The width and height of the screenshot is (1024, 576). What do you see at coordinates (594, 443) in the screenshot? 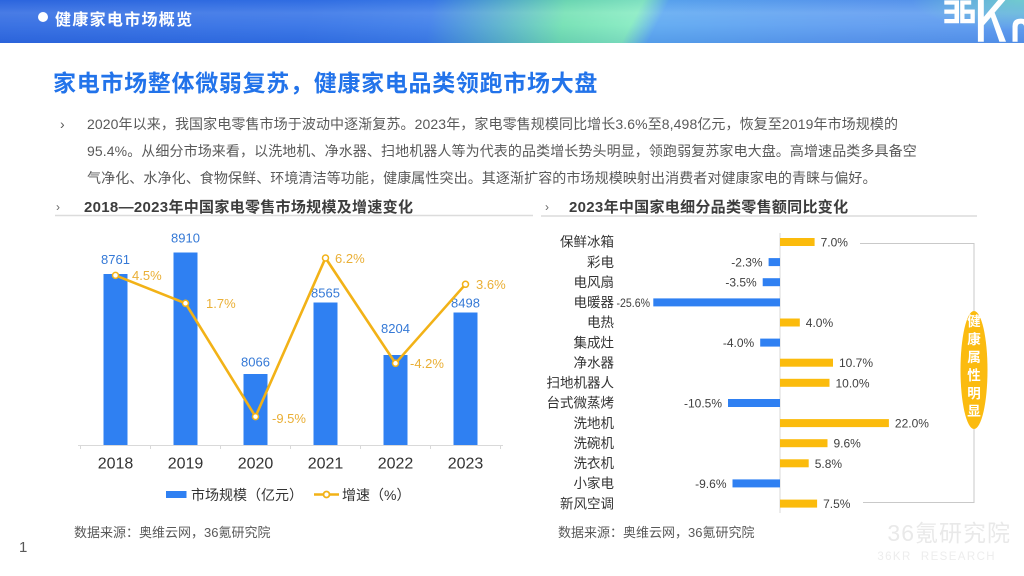
I see `svg-text: 洗碗机` at bounding box center [594, 443].